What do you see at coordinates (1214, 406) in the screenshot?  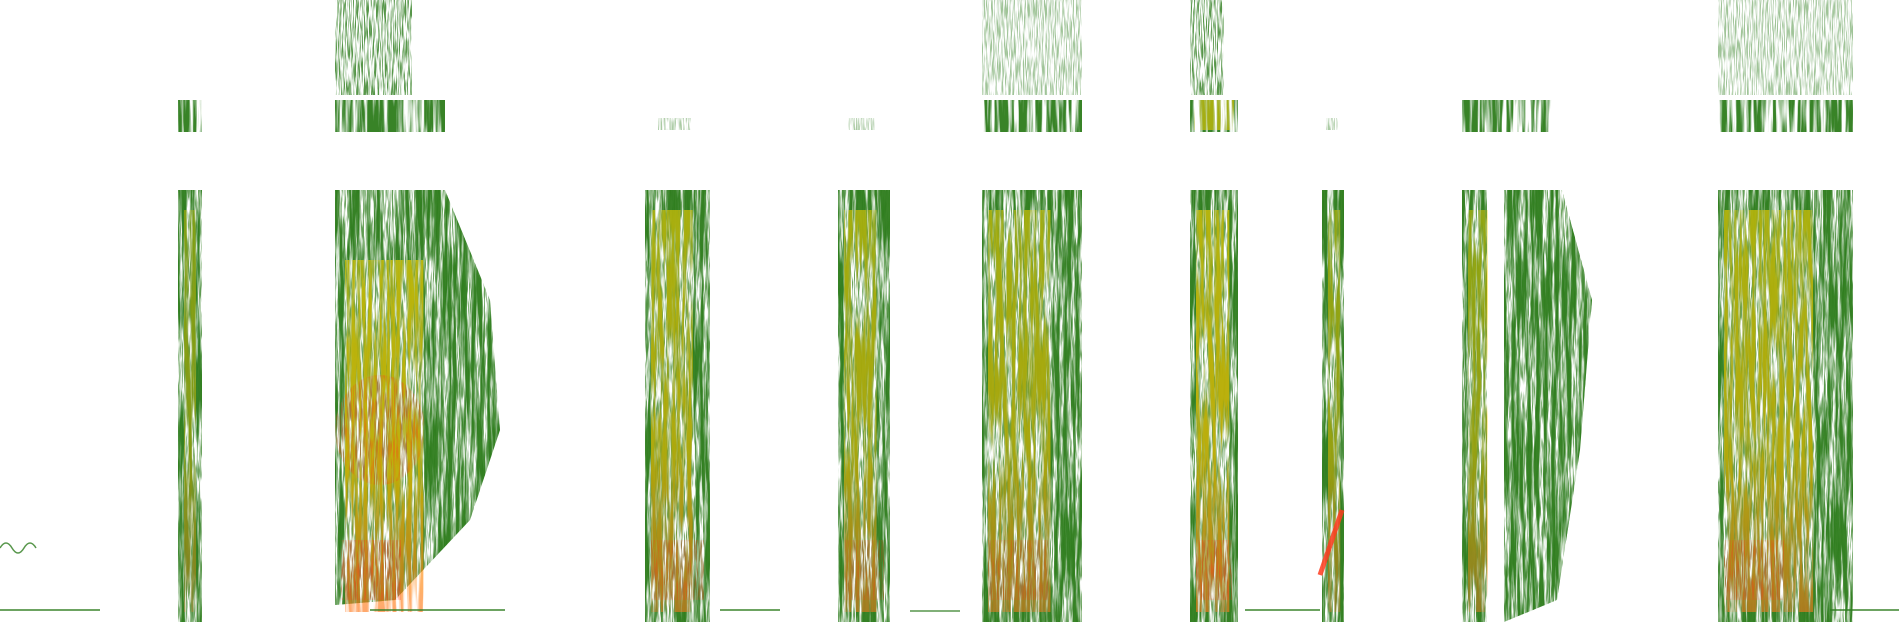 I see `segment-s6` at bounding box center [1214, 406].